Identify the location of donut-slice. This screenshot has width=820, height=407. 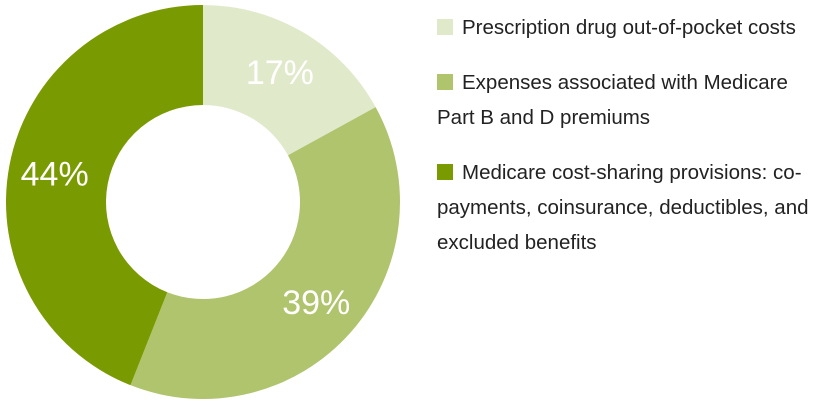
(289, 80).